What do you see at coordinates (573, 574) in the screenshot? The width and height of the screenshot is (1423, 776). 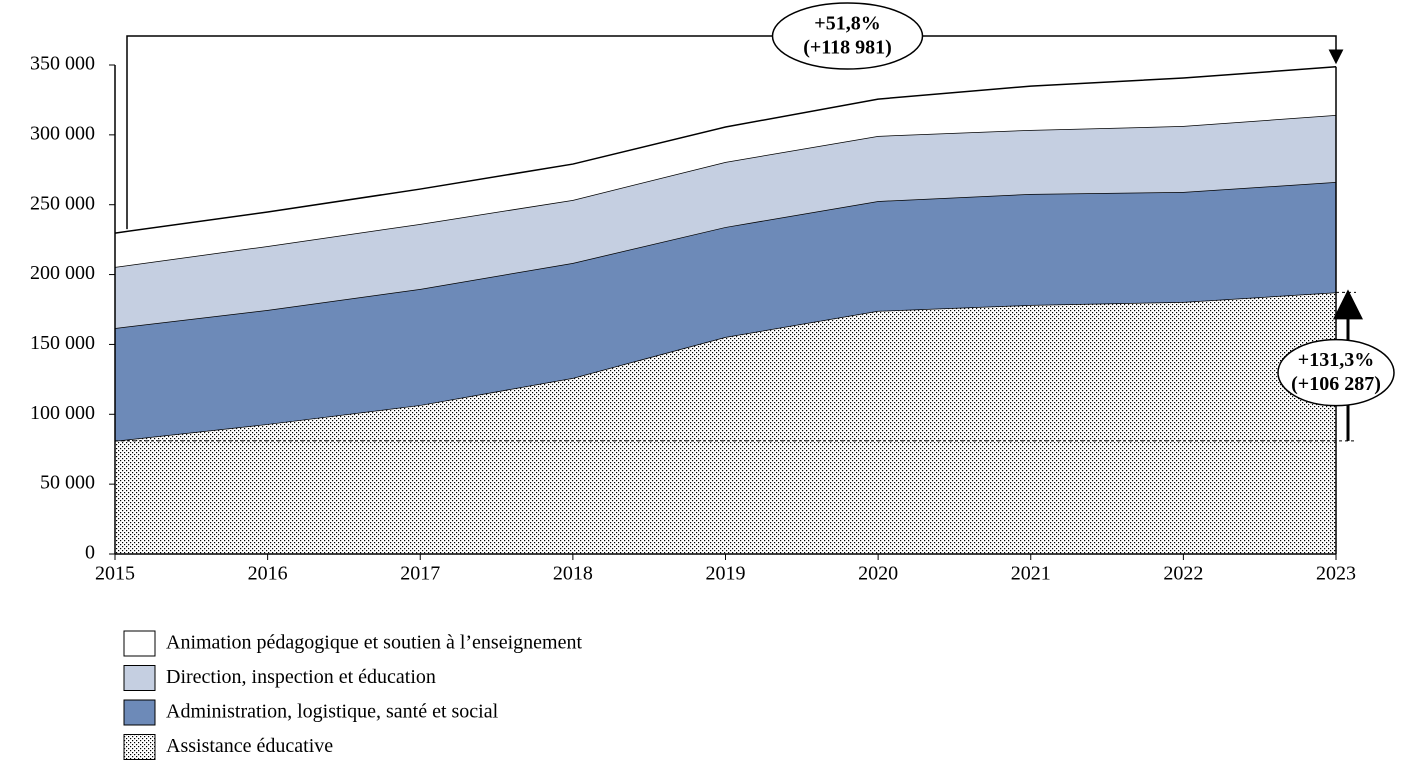 I see `x-tick-label: 2018` at bounding box center [573, 574].